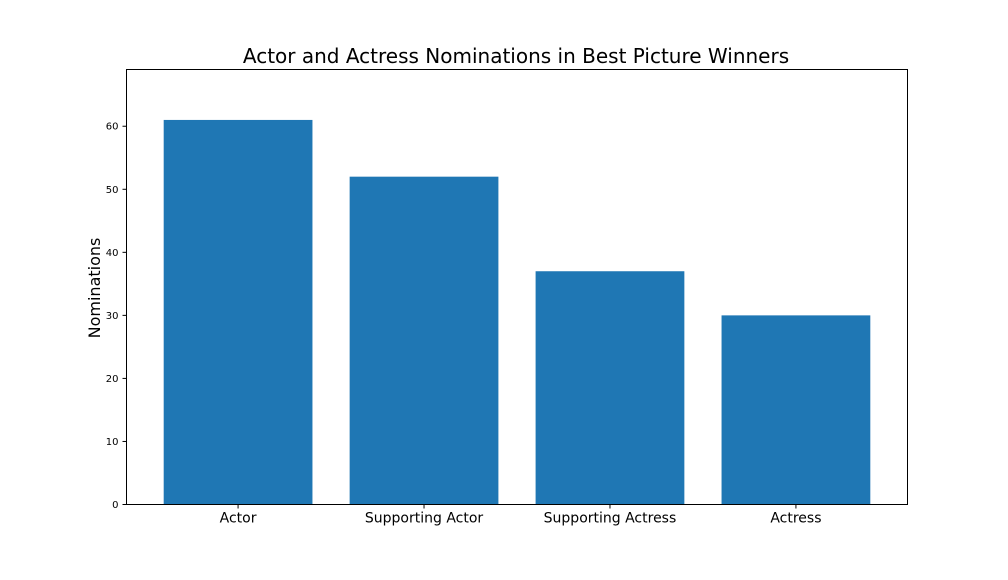 The width and height of the screenshot is (1008, 580). Describe the element at coordinates (94, 288) in the screenshot. I see `y-axis-label: Nominations` at that location.